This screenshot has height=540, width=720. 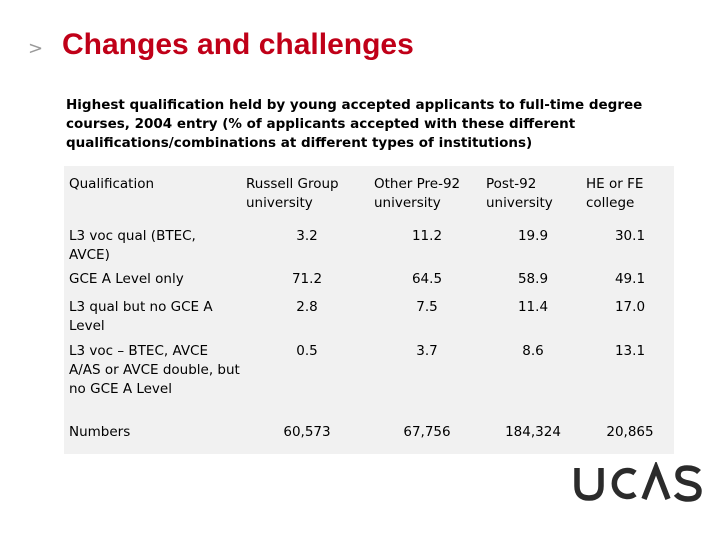 I want to click on row-label: Numbers, so click(x=100, y=432).